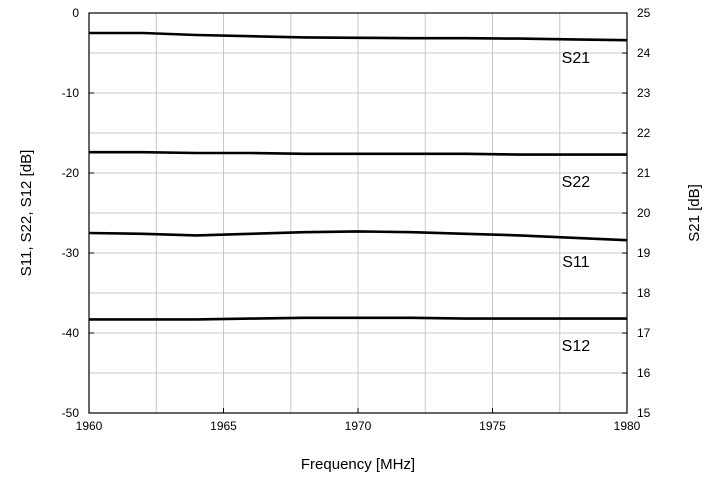 The image size is (718, 477). I want to click on series-label-s12: S12, so click(576, 346).